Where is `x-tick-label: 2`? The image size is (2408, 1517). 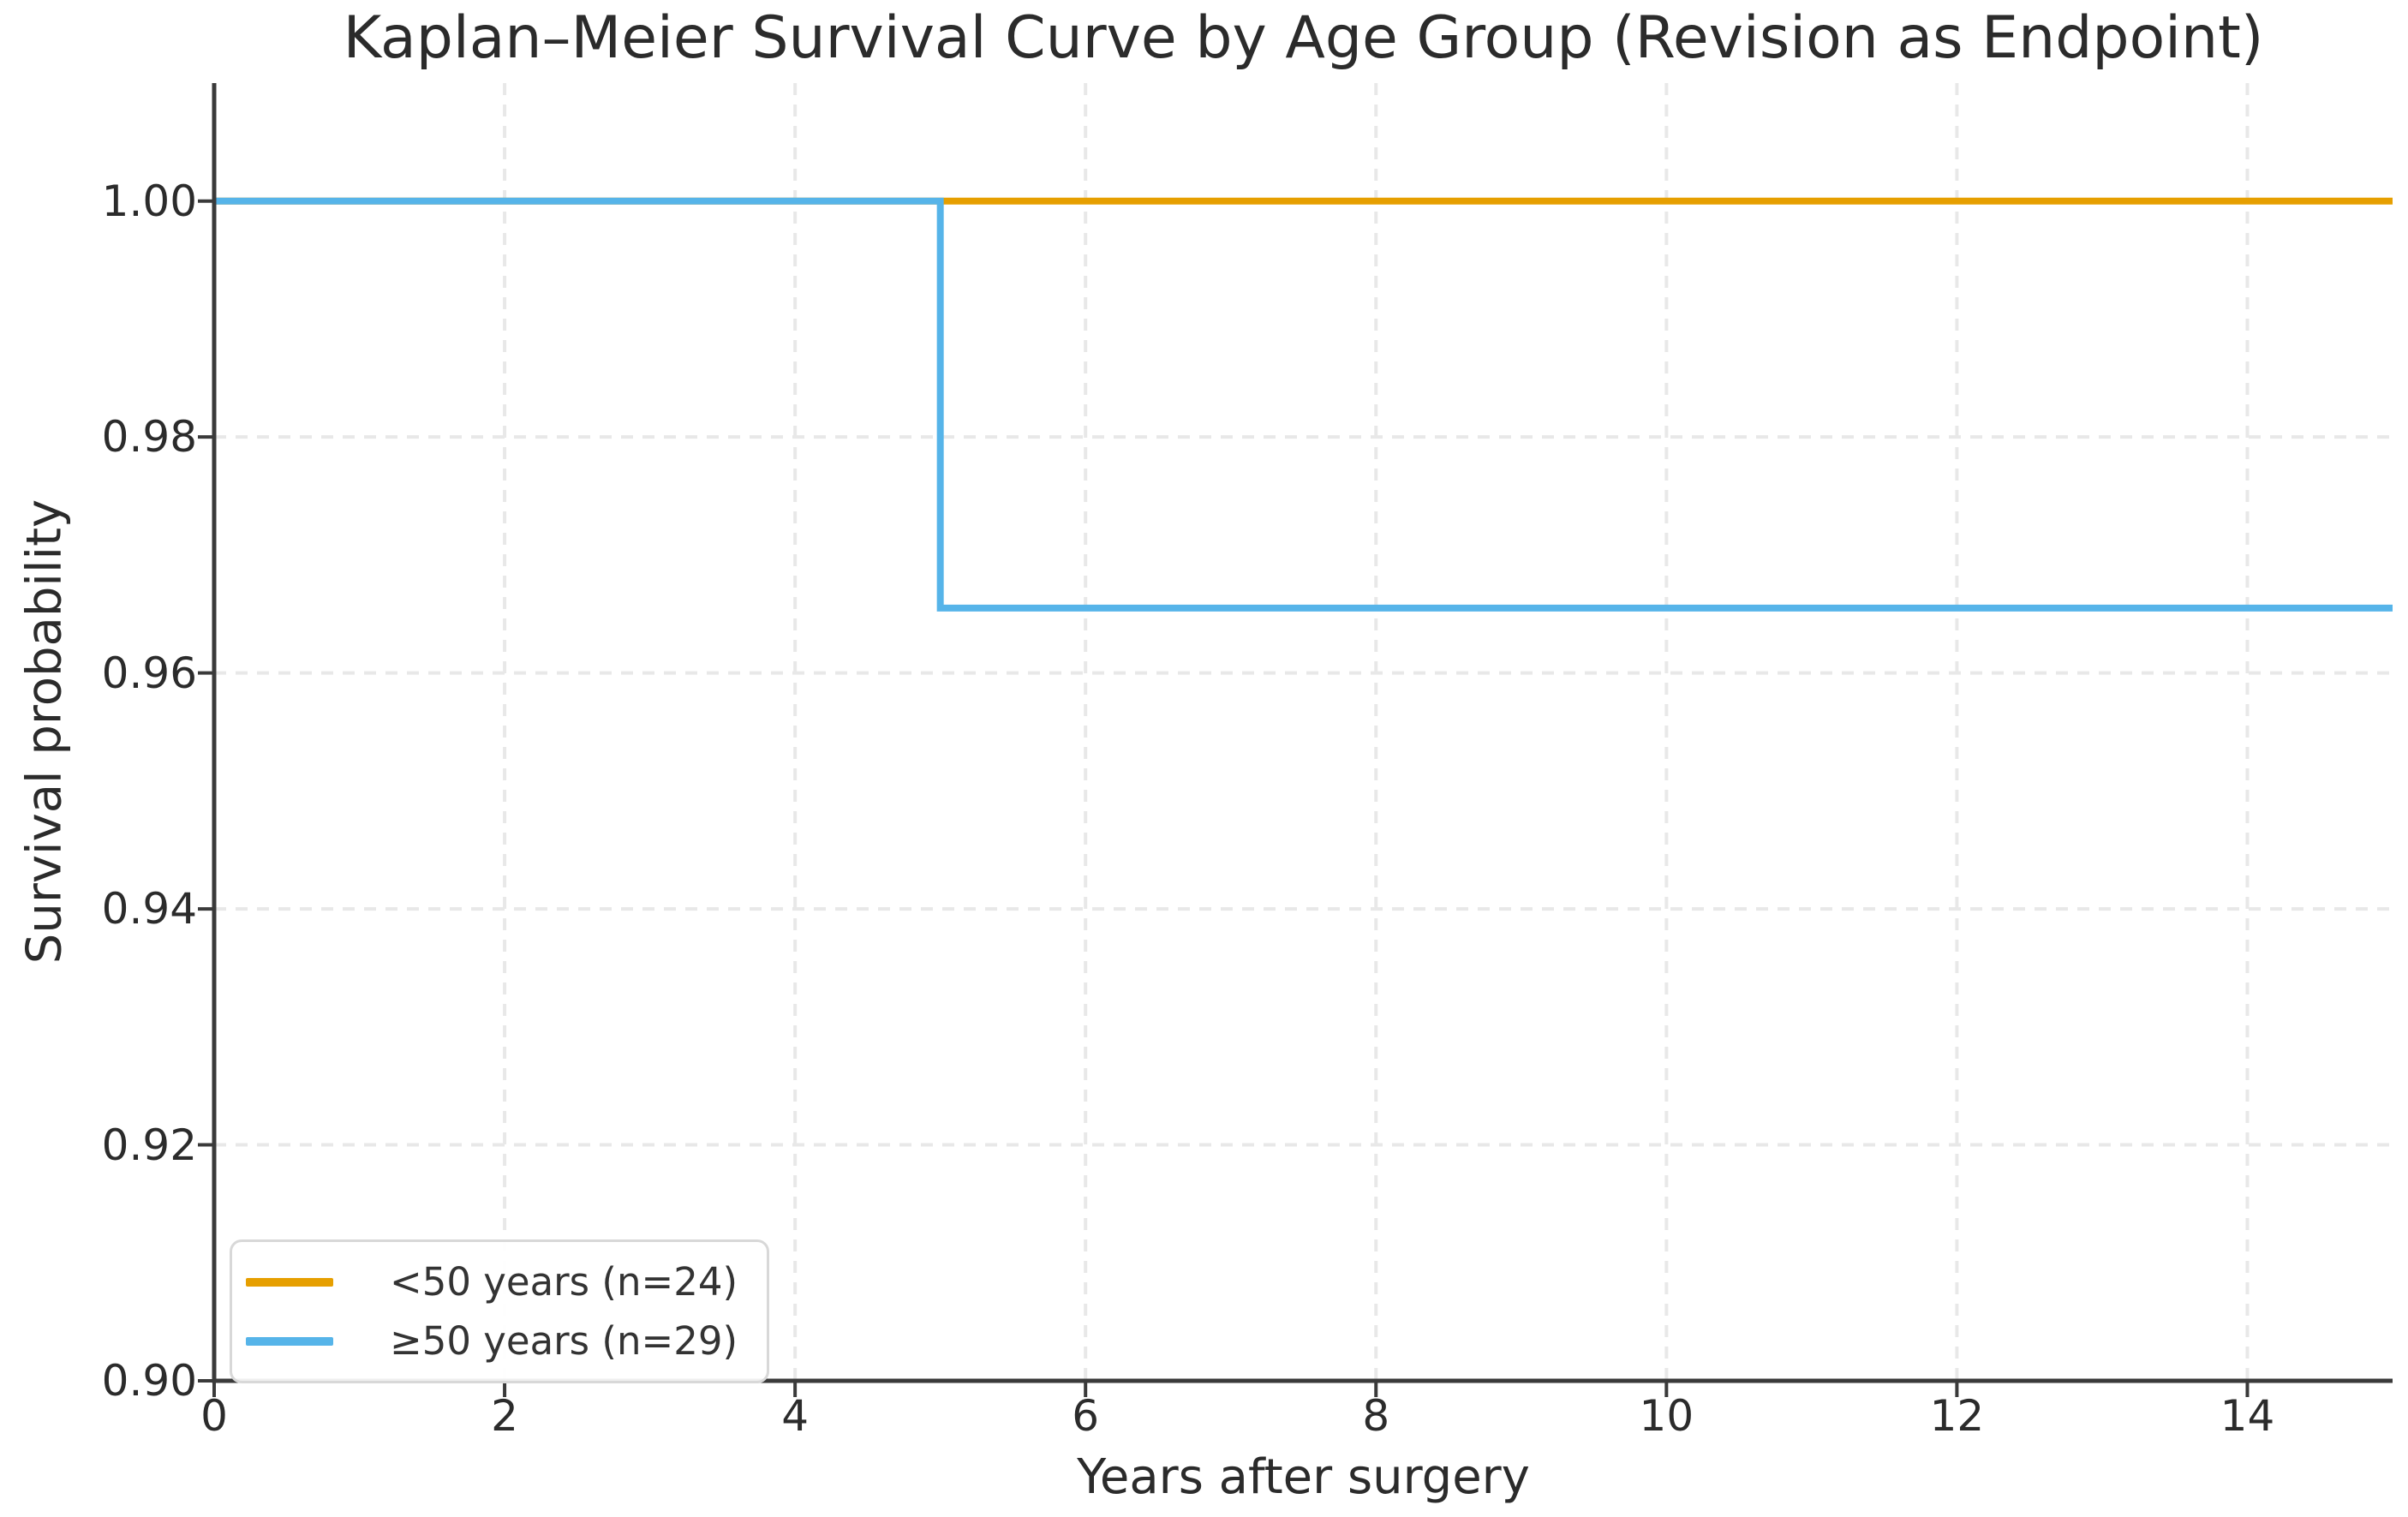 x-tick-label: 2 is located at coordinates (505, 1416).